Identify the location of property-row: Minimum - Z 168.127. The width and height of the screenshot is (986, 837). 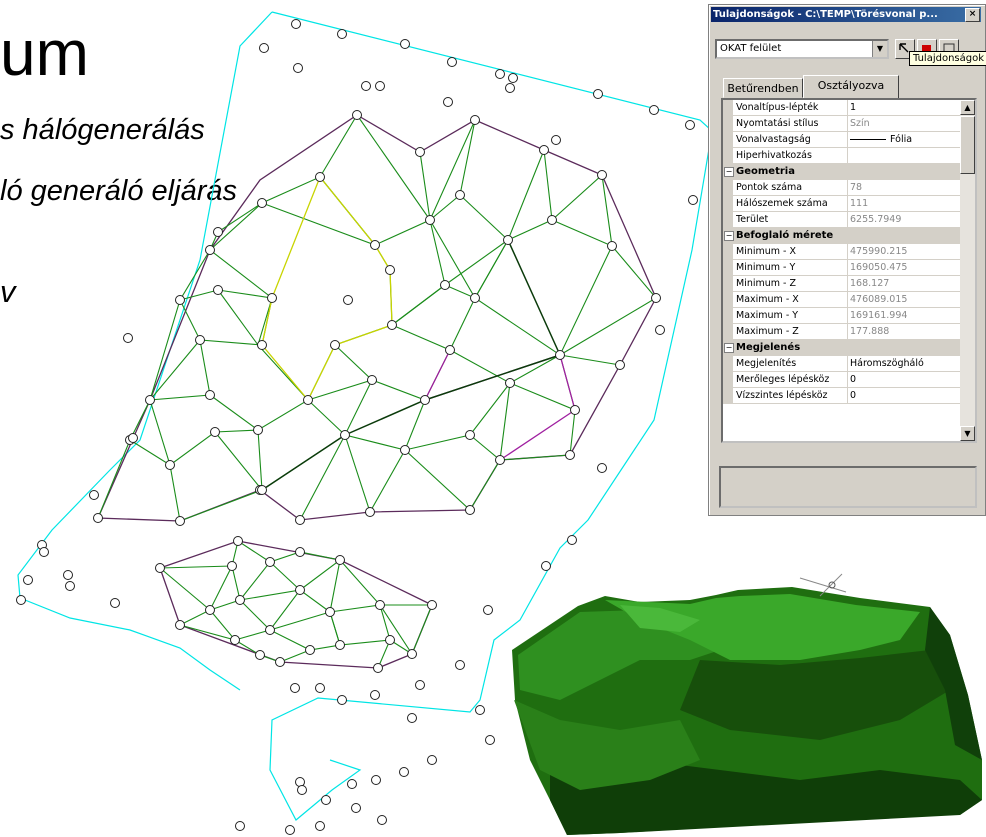
(842, 284).